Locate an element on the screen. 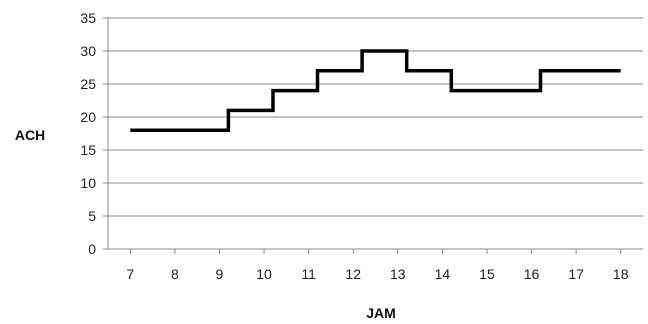 This screenshot has width=648, height=324. y-tick-label: 20 is located at coordinates (88, 117).